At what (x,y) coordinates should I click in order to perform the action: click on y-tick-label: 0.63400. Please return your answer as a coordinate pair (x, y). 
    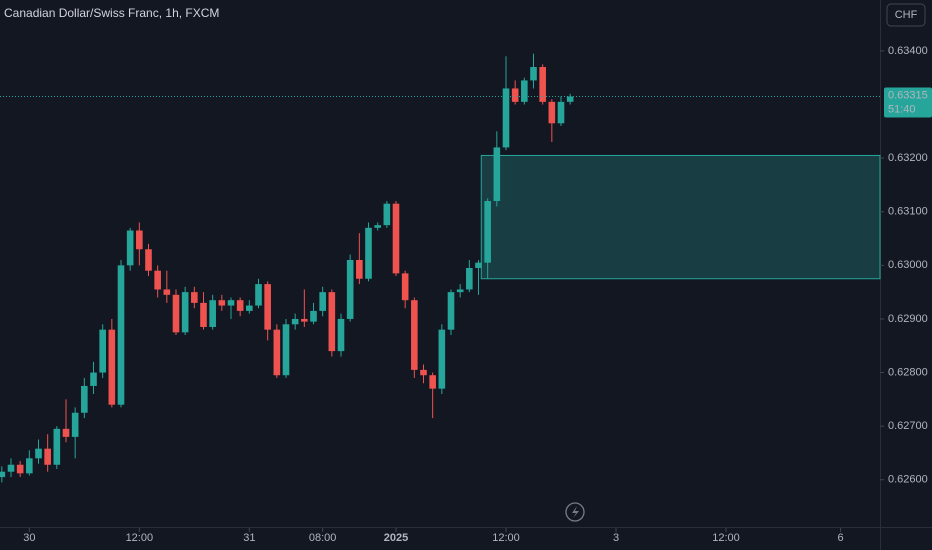
    Looking at the image, I should click on (908, 51).